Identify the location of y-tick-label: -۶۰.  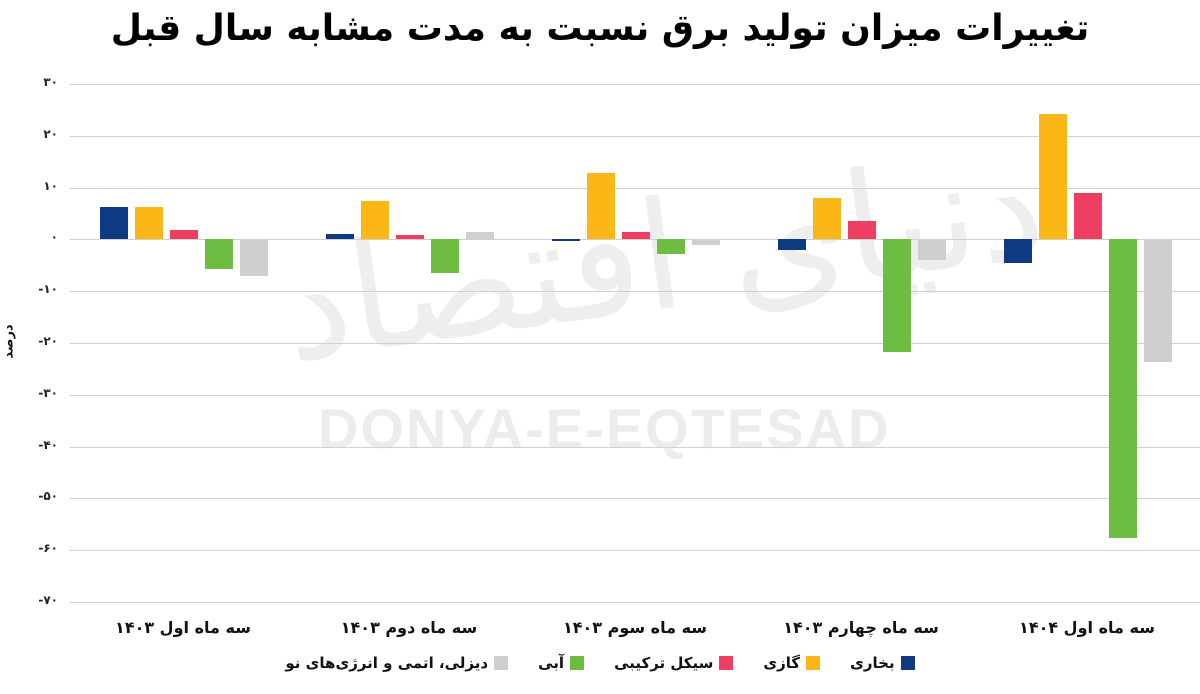
(48, 548).